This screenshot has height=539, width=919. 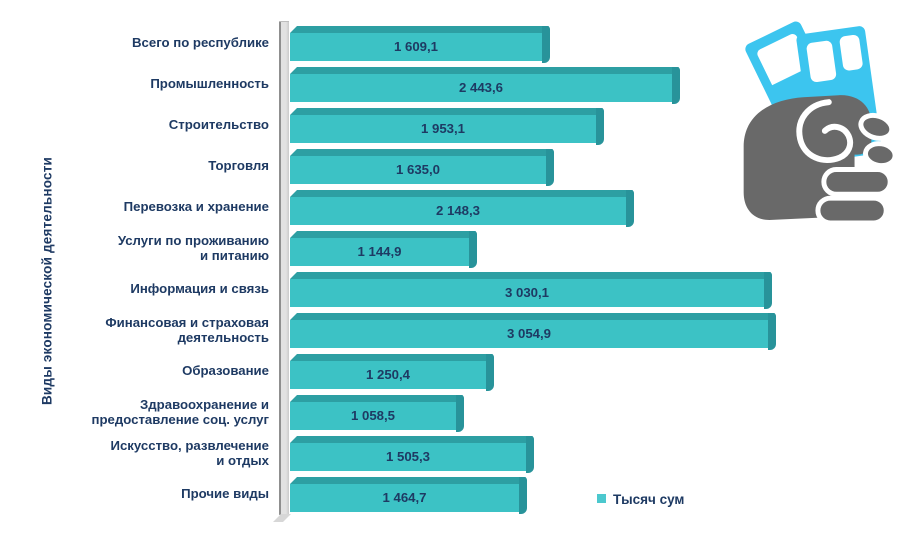 I want to click on bar-zone: 1 250,4, so click(x=598, y=371).